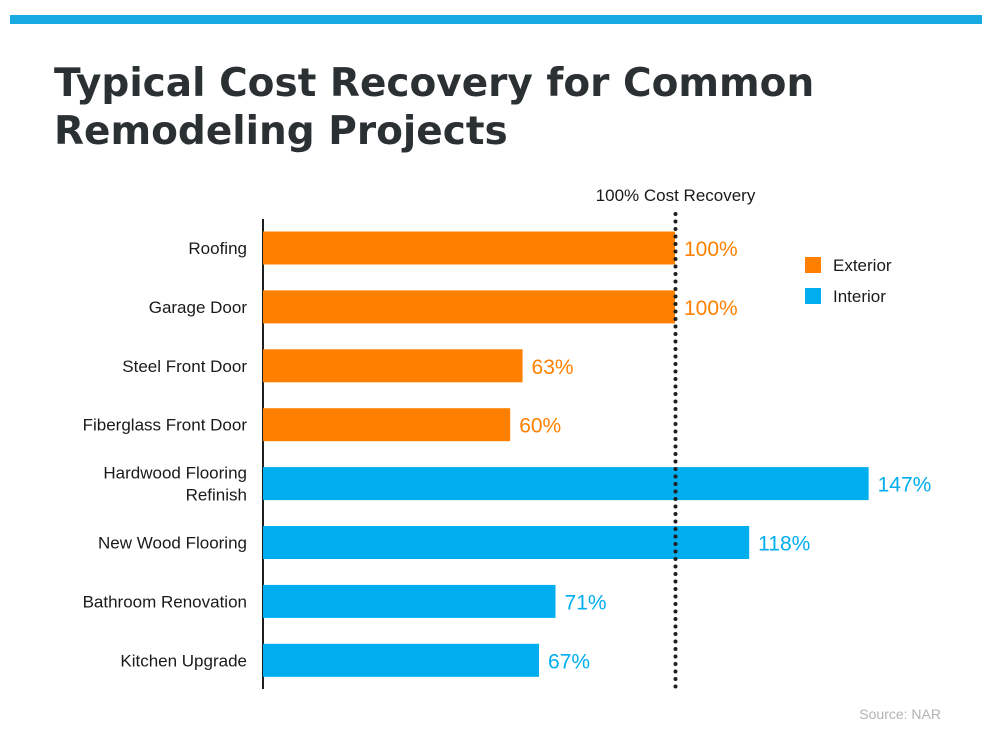  I want to click on category-label-1: Roofing, so click(217, 248).